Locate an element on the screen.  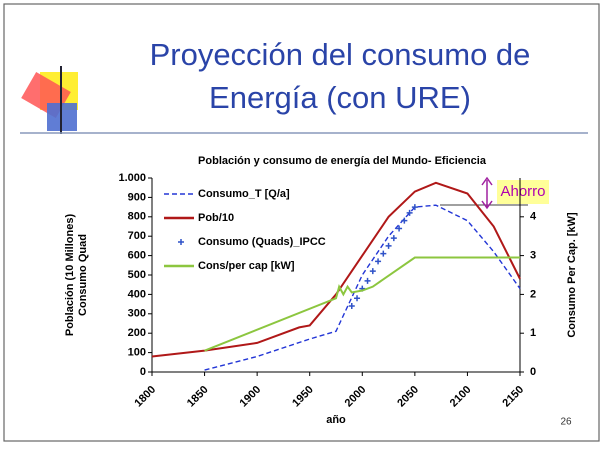
y2-tick-label: 3 is located at coordinates (533, 256).